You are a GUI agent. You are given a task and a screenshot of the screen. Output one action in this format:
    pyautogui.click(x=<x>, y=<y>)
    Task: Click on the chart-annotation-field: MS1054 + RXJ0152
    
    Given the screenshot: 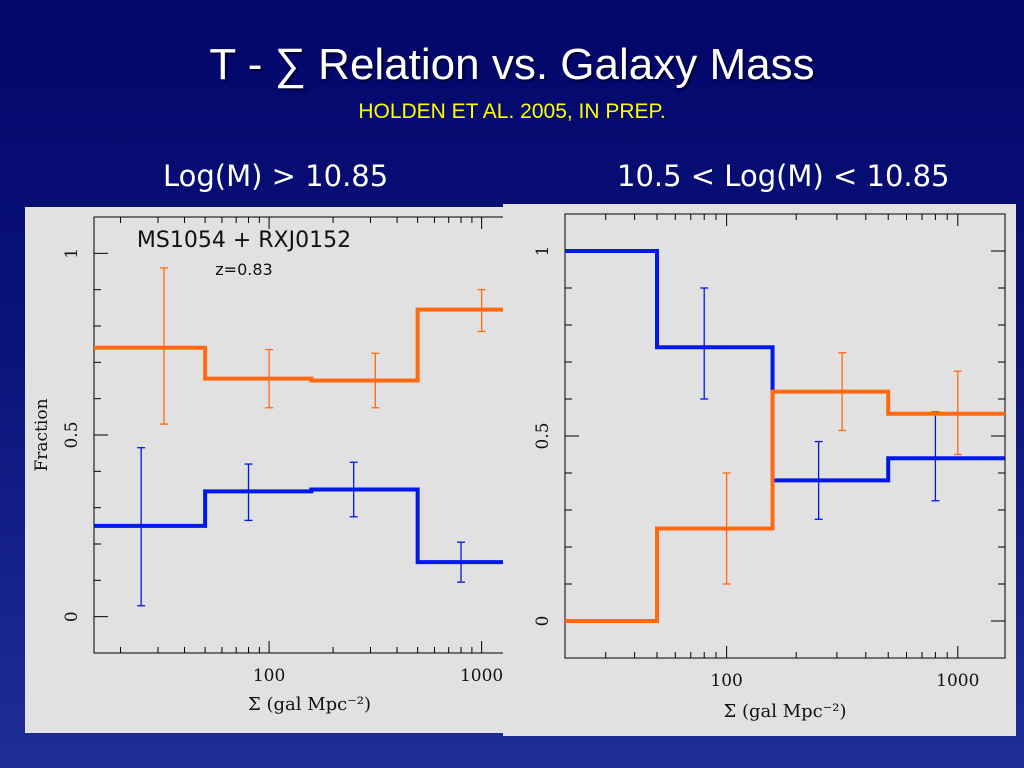 What is the action you would take?
    pyautogui.click(x=244, y=240)
    